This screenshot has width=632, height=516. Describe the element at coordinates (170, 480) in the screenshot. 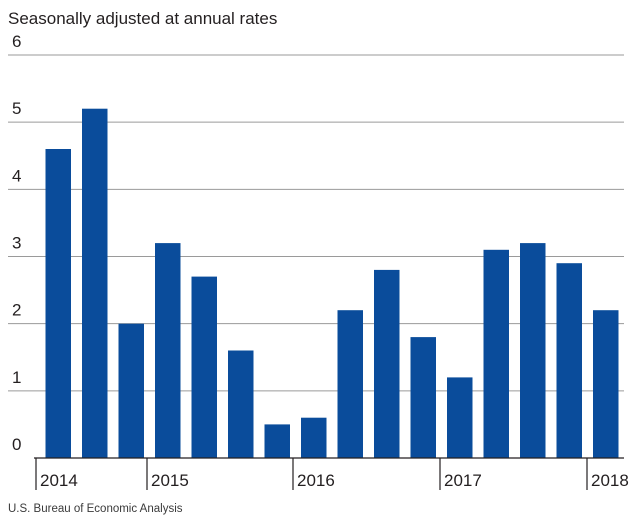

I see `year-label: 2015` at that location.